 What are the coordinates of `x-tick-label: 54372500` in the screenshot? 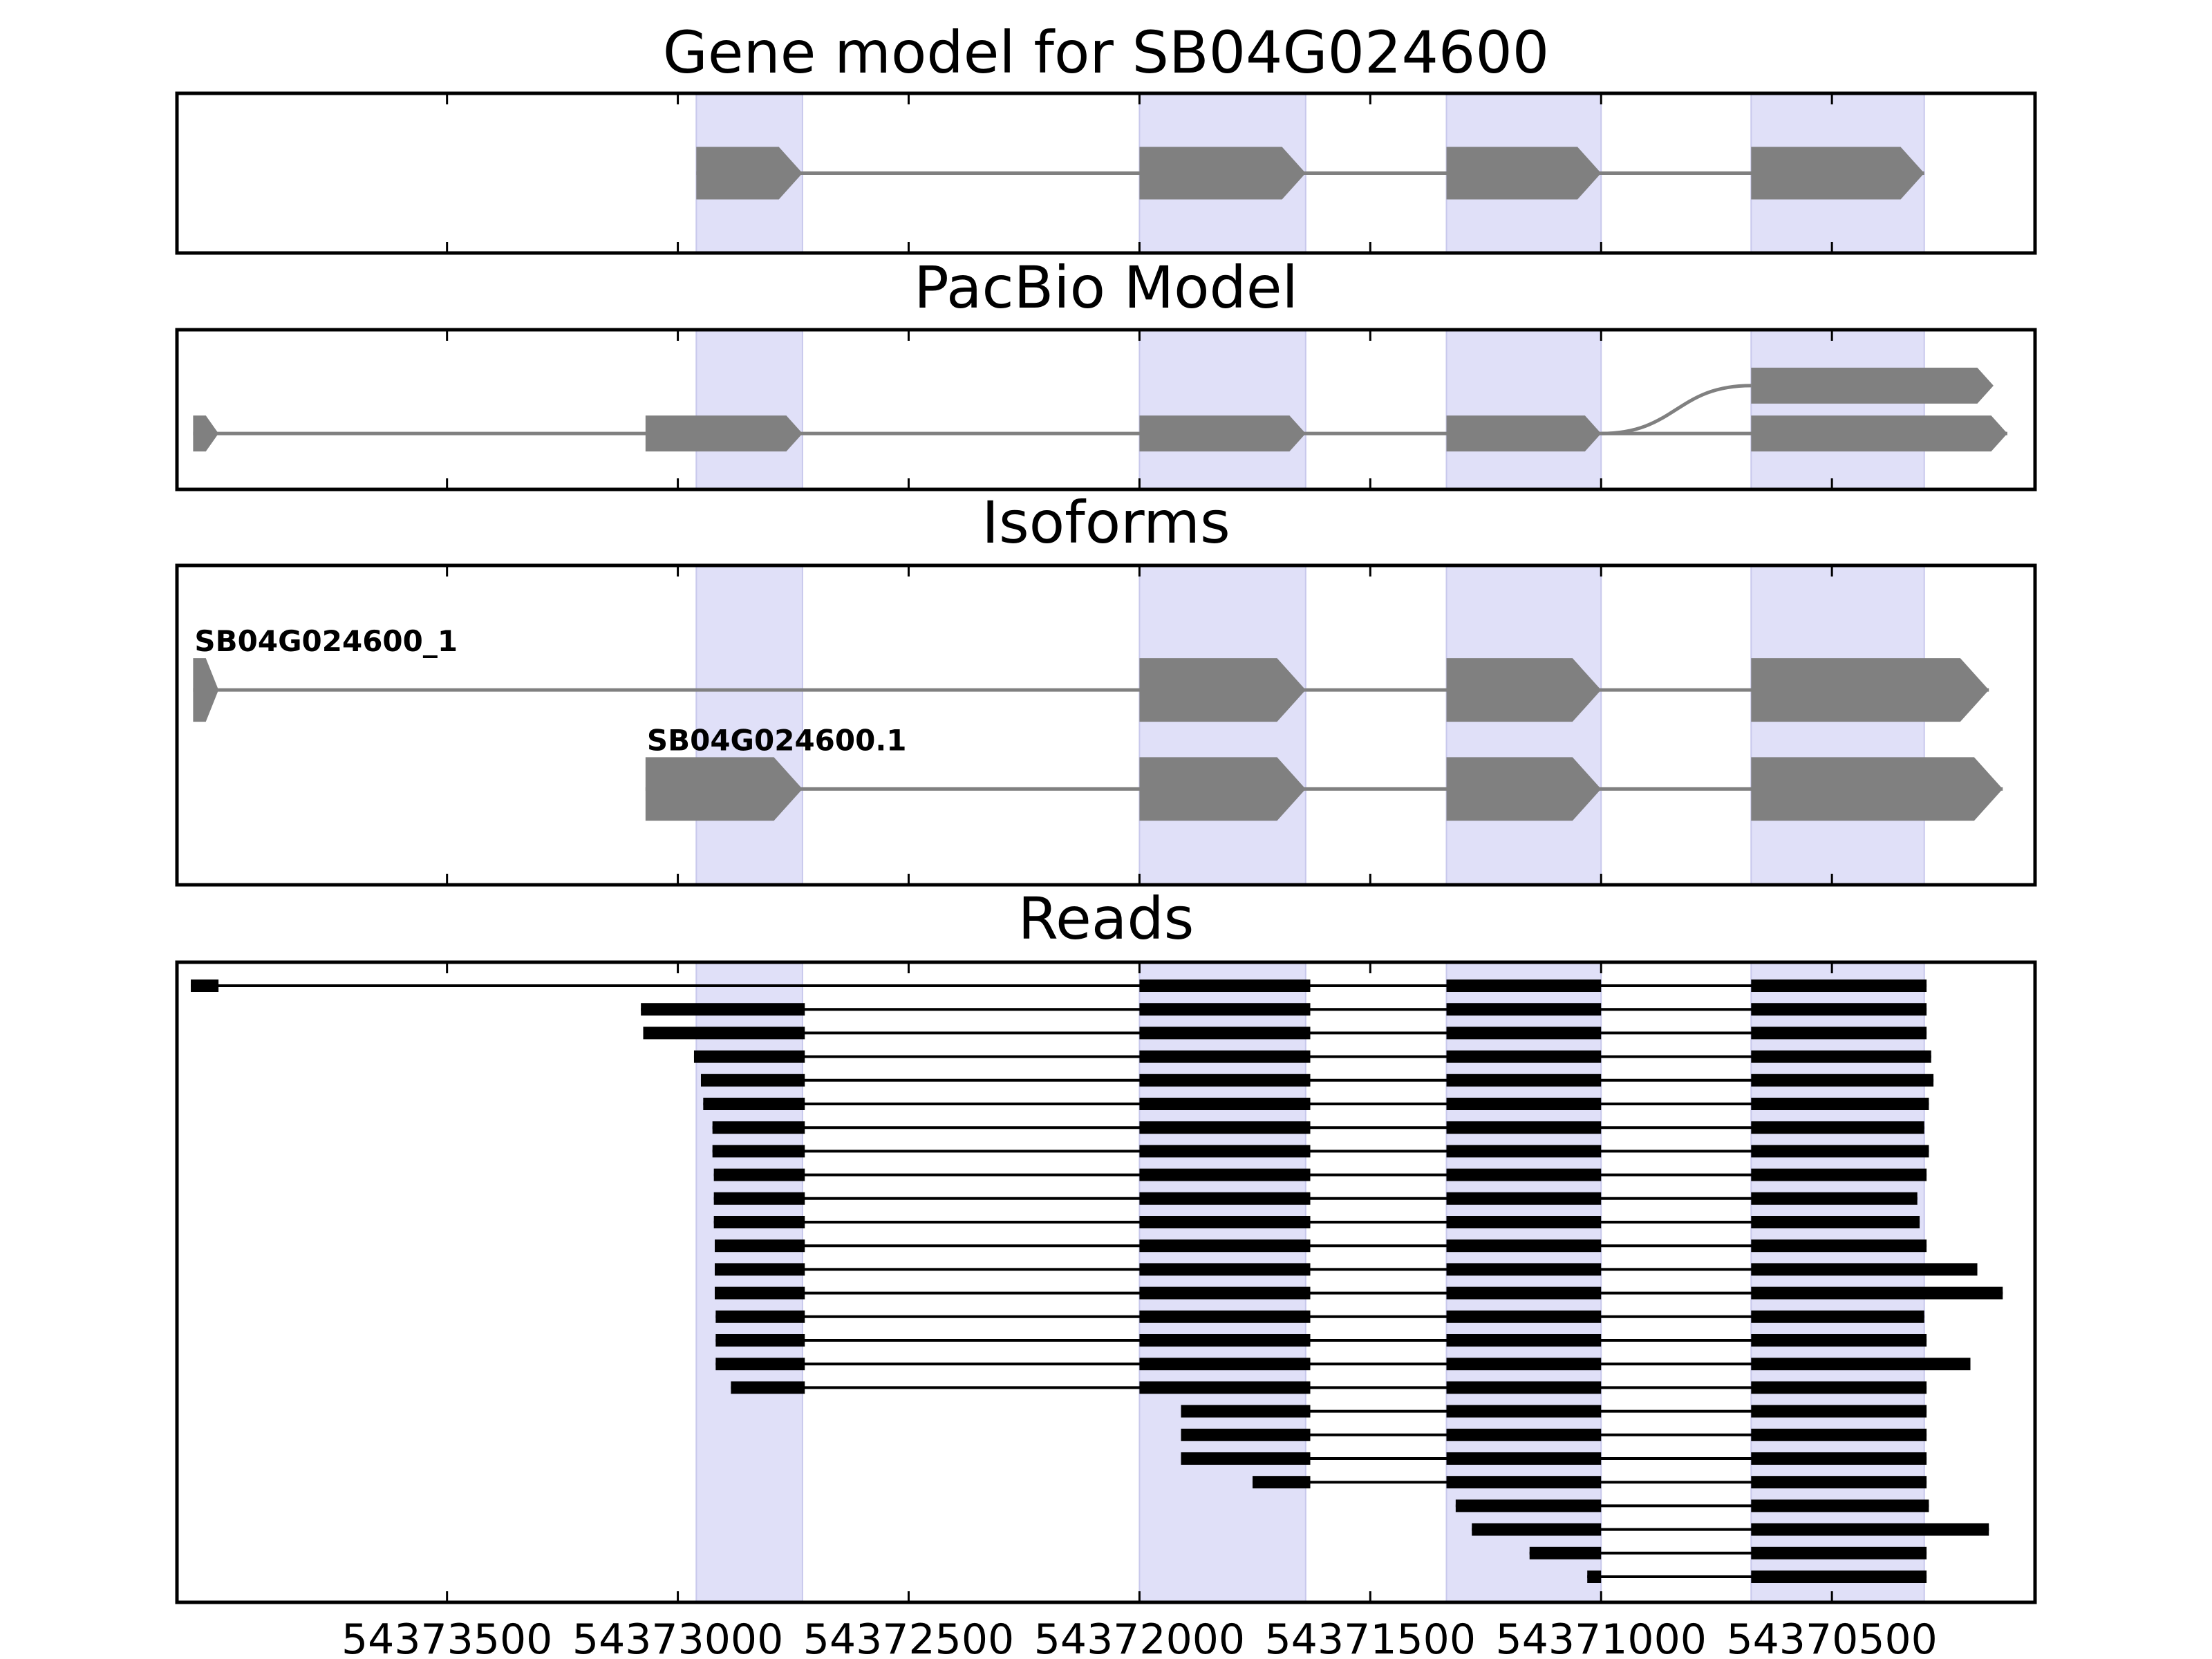 It's located at (908, 1637).